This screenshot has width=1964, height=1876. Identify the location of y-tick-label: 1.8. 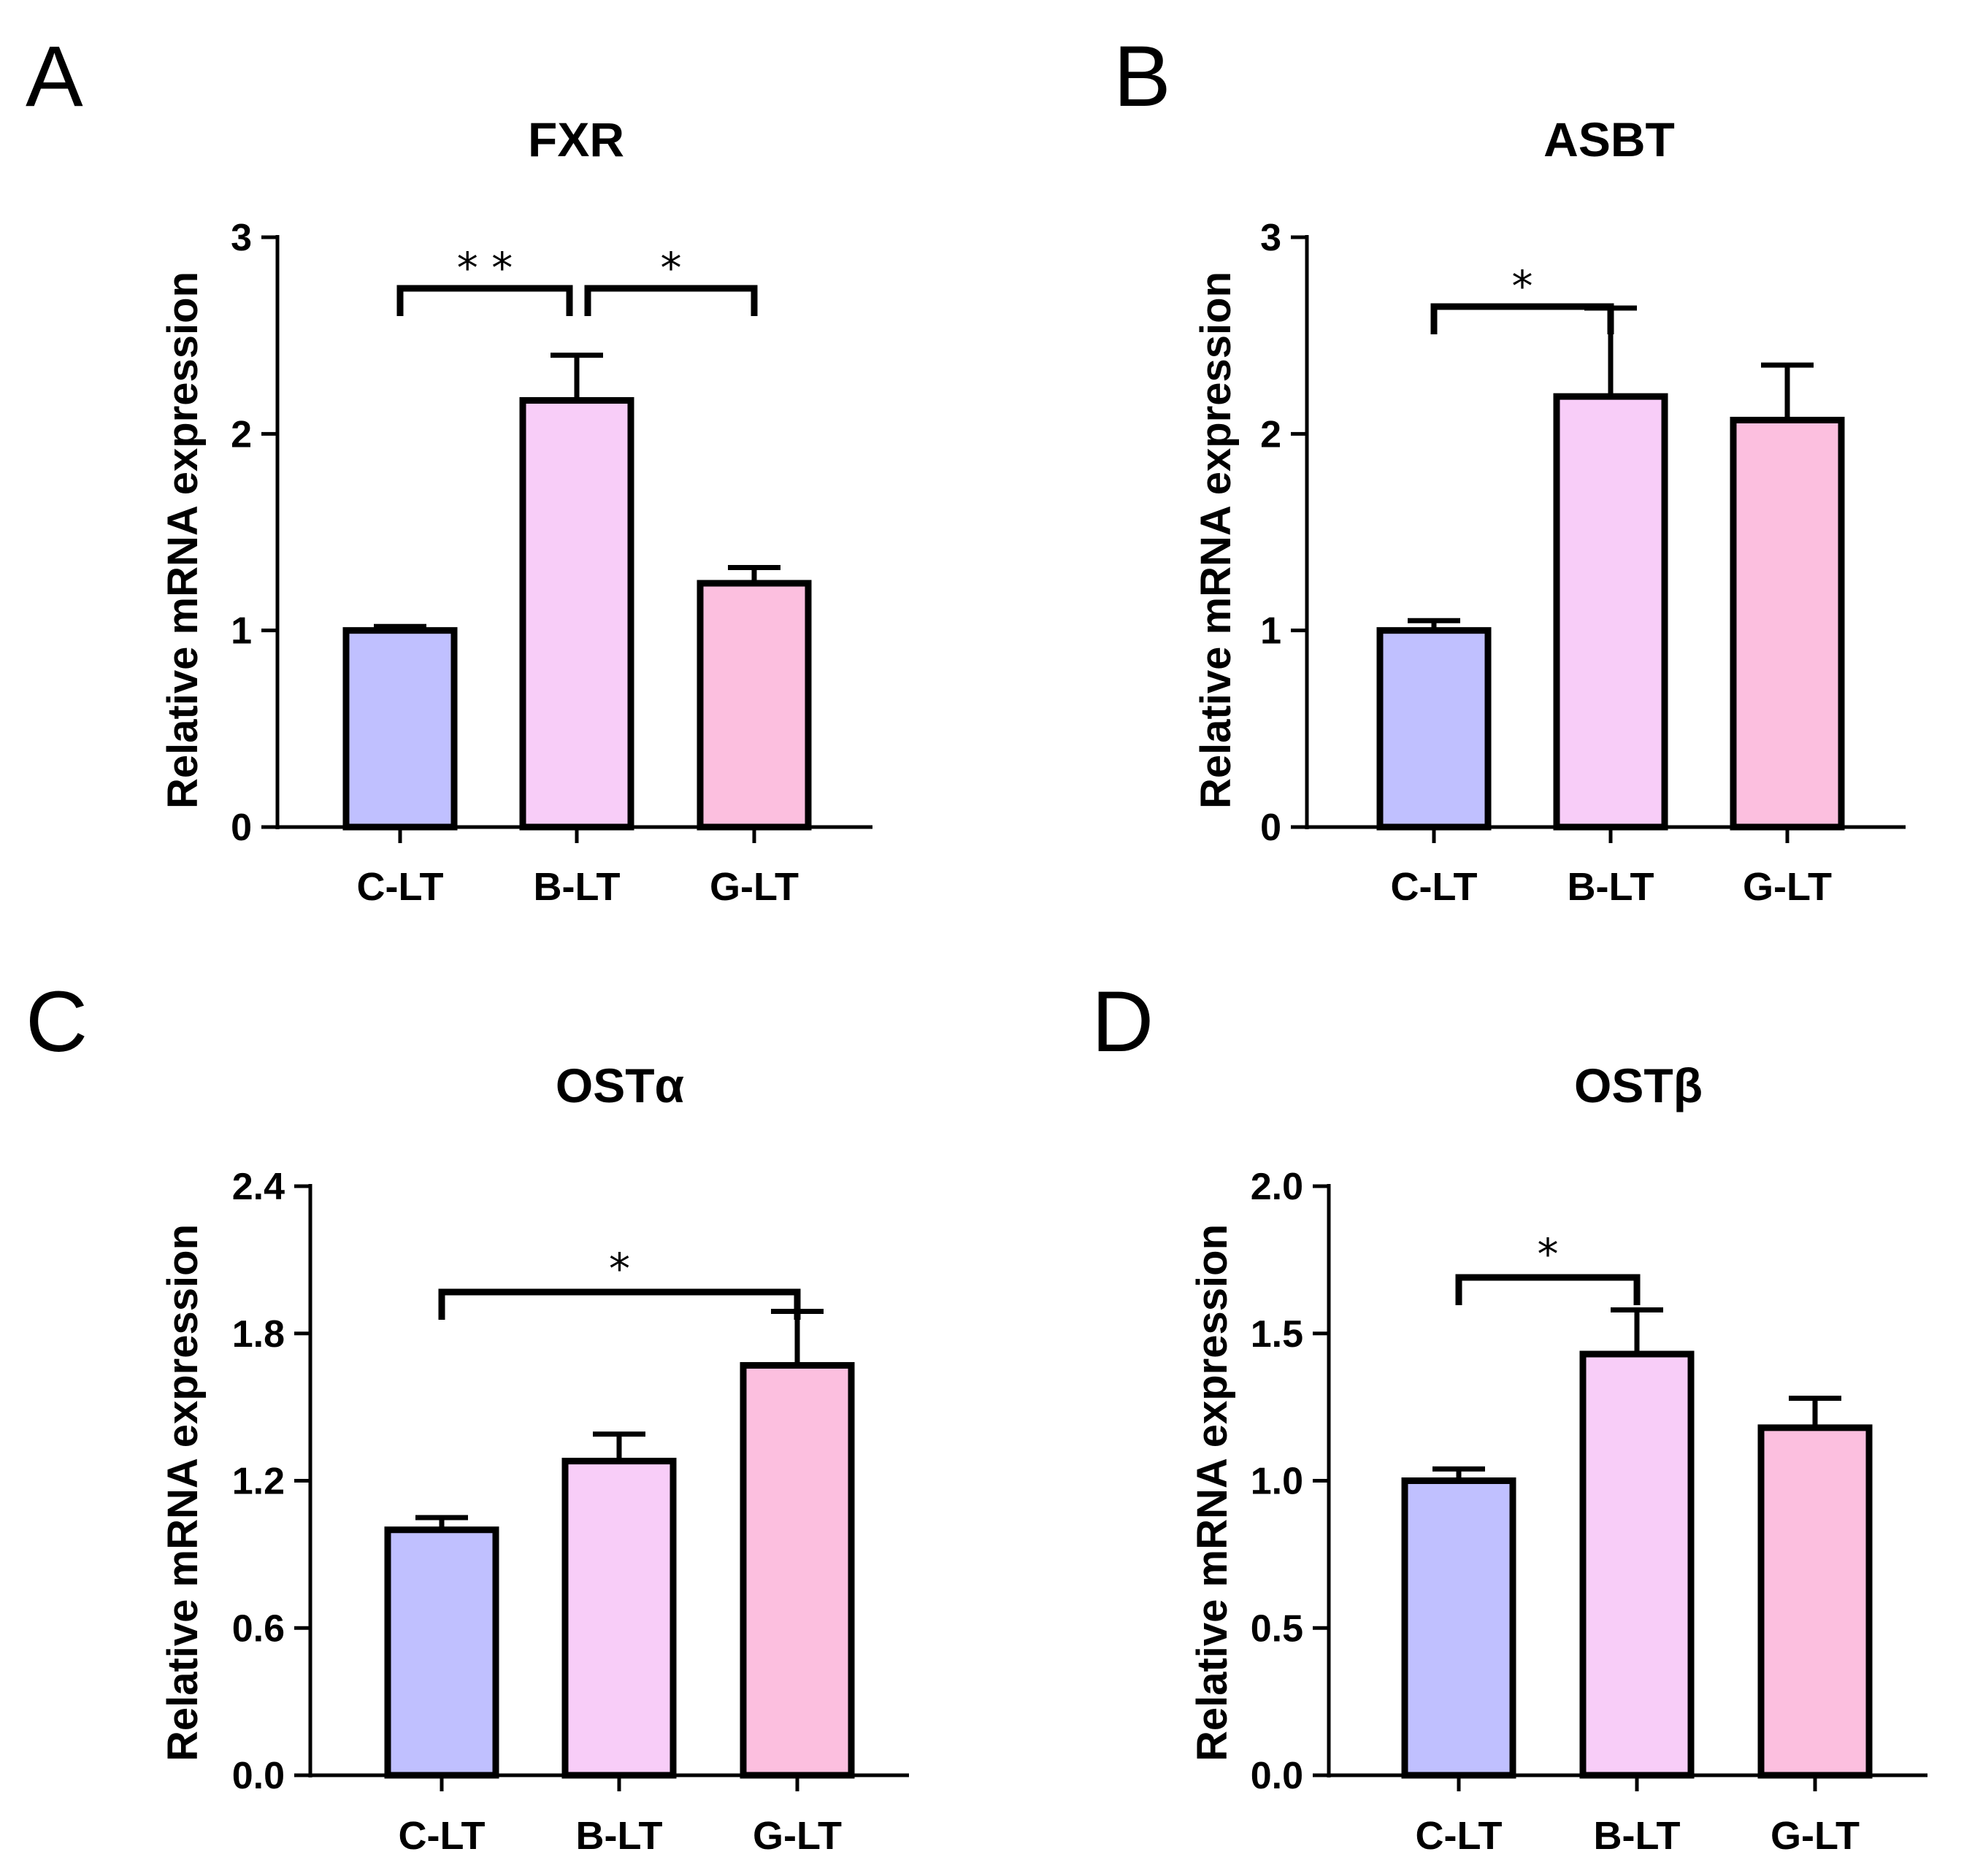
(258, 1334).